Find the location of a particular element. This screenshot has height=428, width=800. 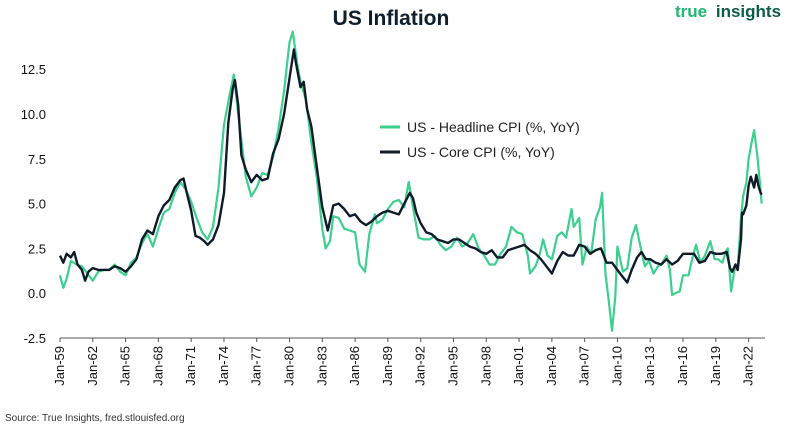

x-tick-label: Jan-04 is located at coordinates (551, 366).